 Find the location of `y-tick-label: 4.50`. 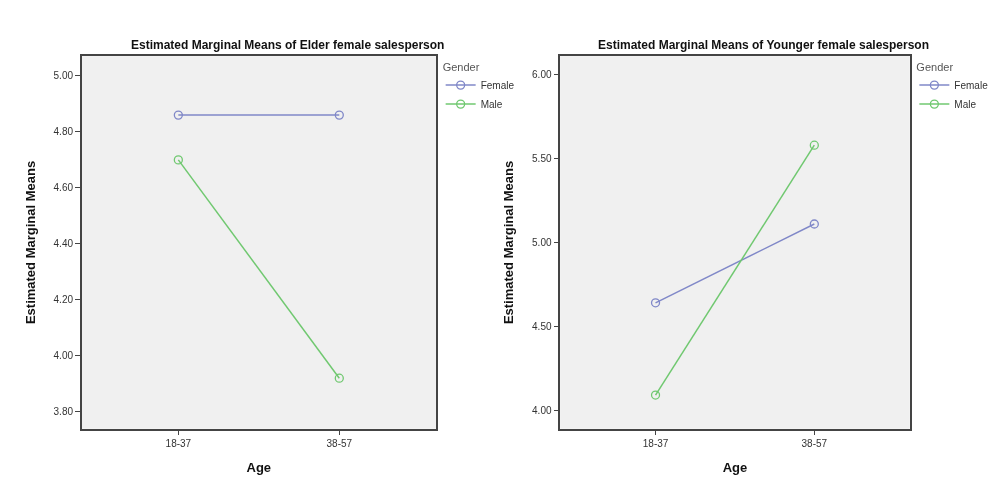

y-tick-label: 4.50 is located at coordinates (542, 326).